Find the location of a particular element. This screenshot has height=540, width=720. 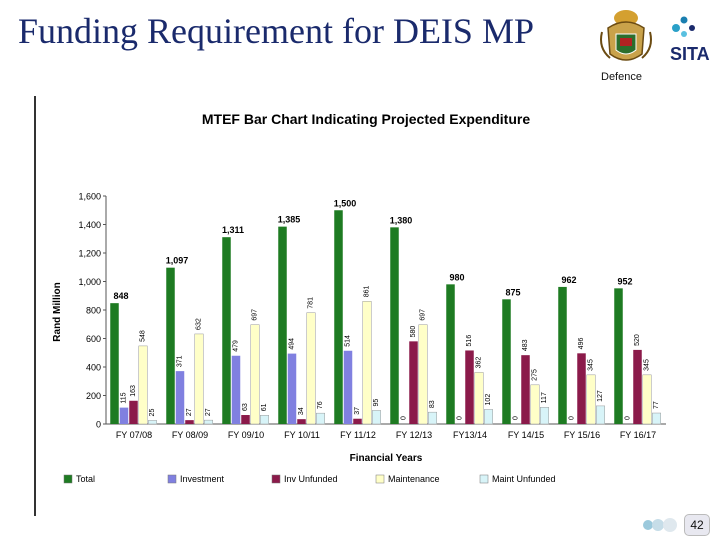

data-label-total: 1,500 is located at coordinates (345, 203).